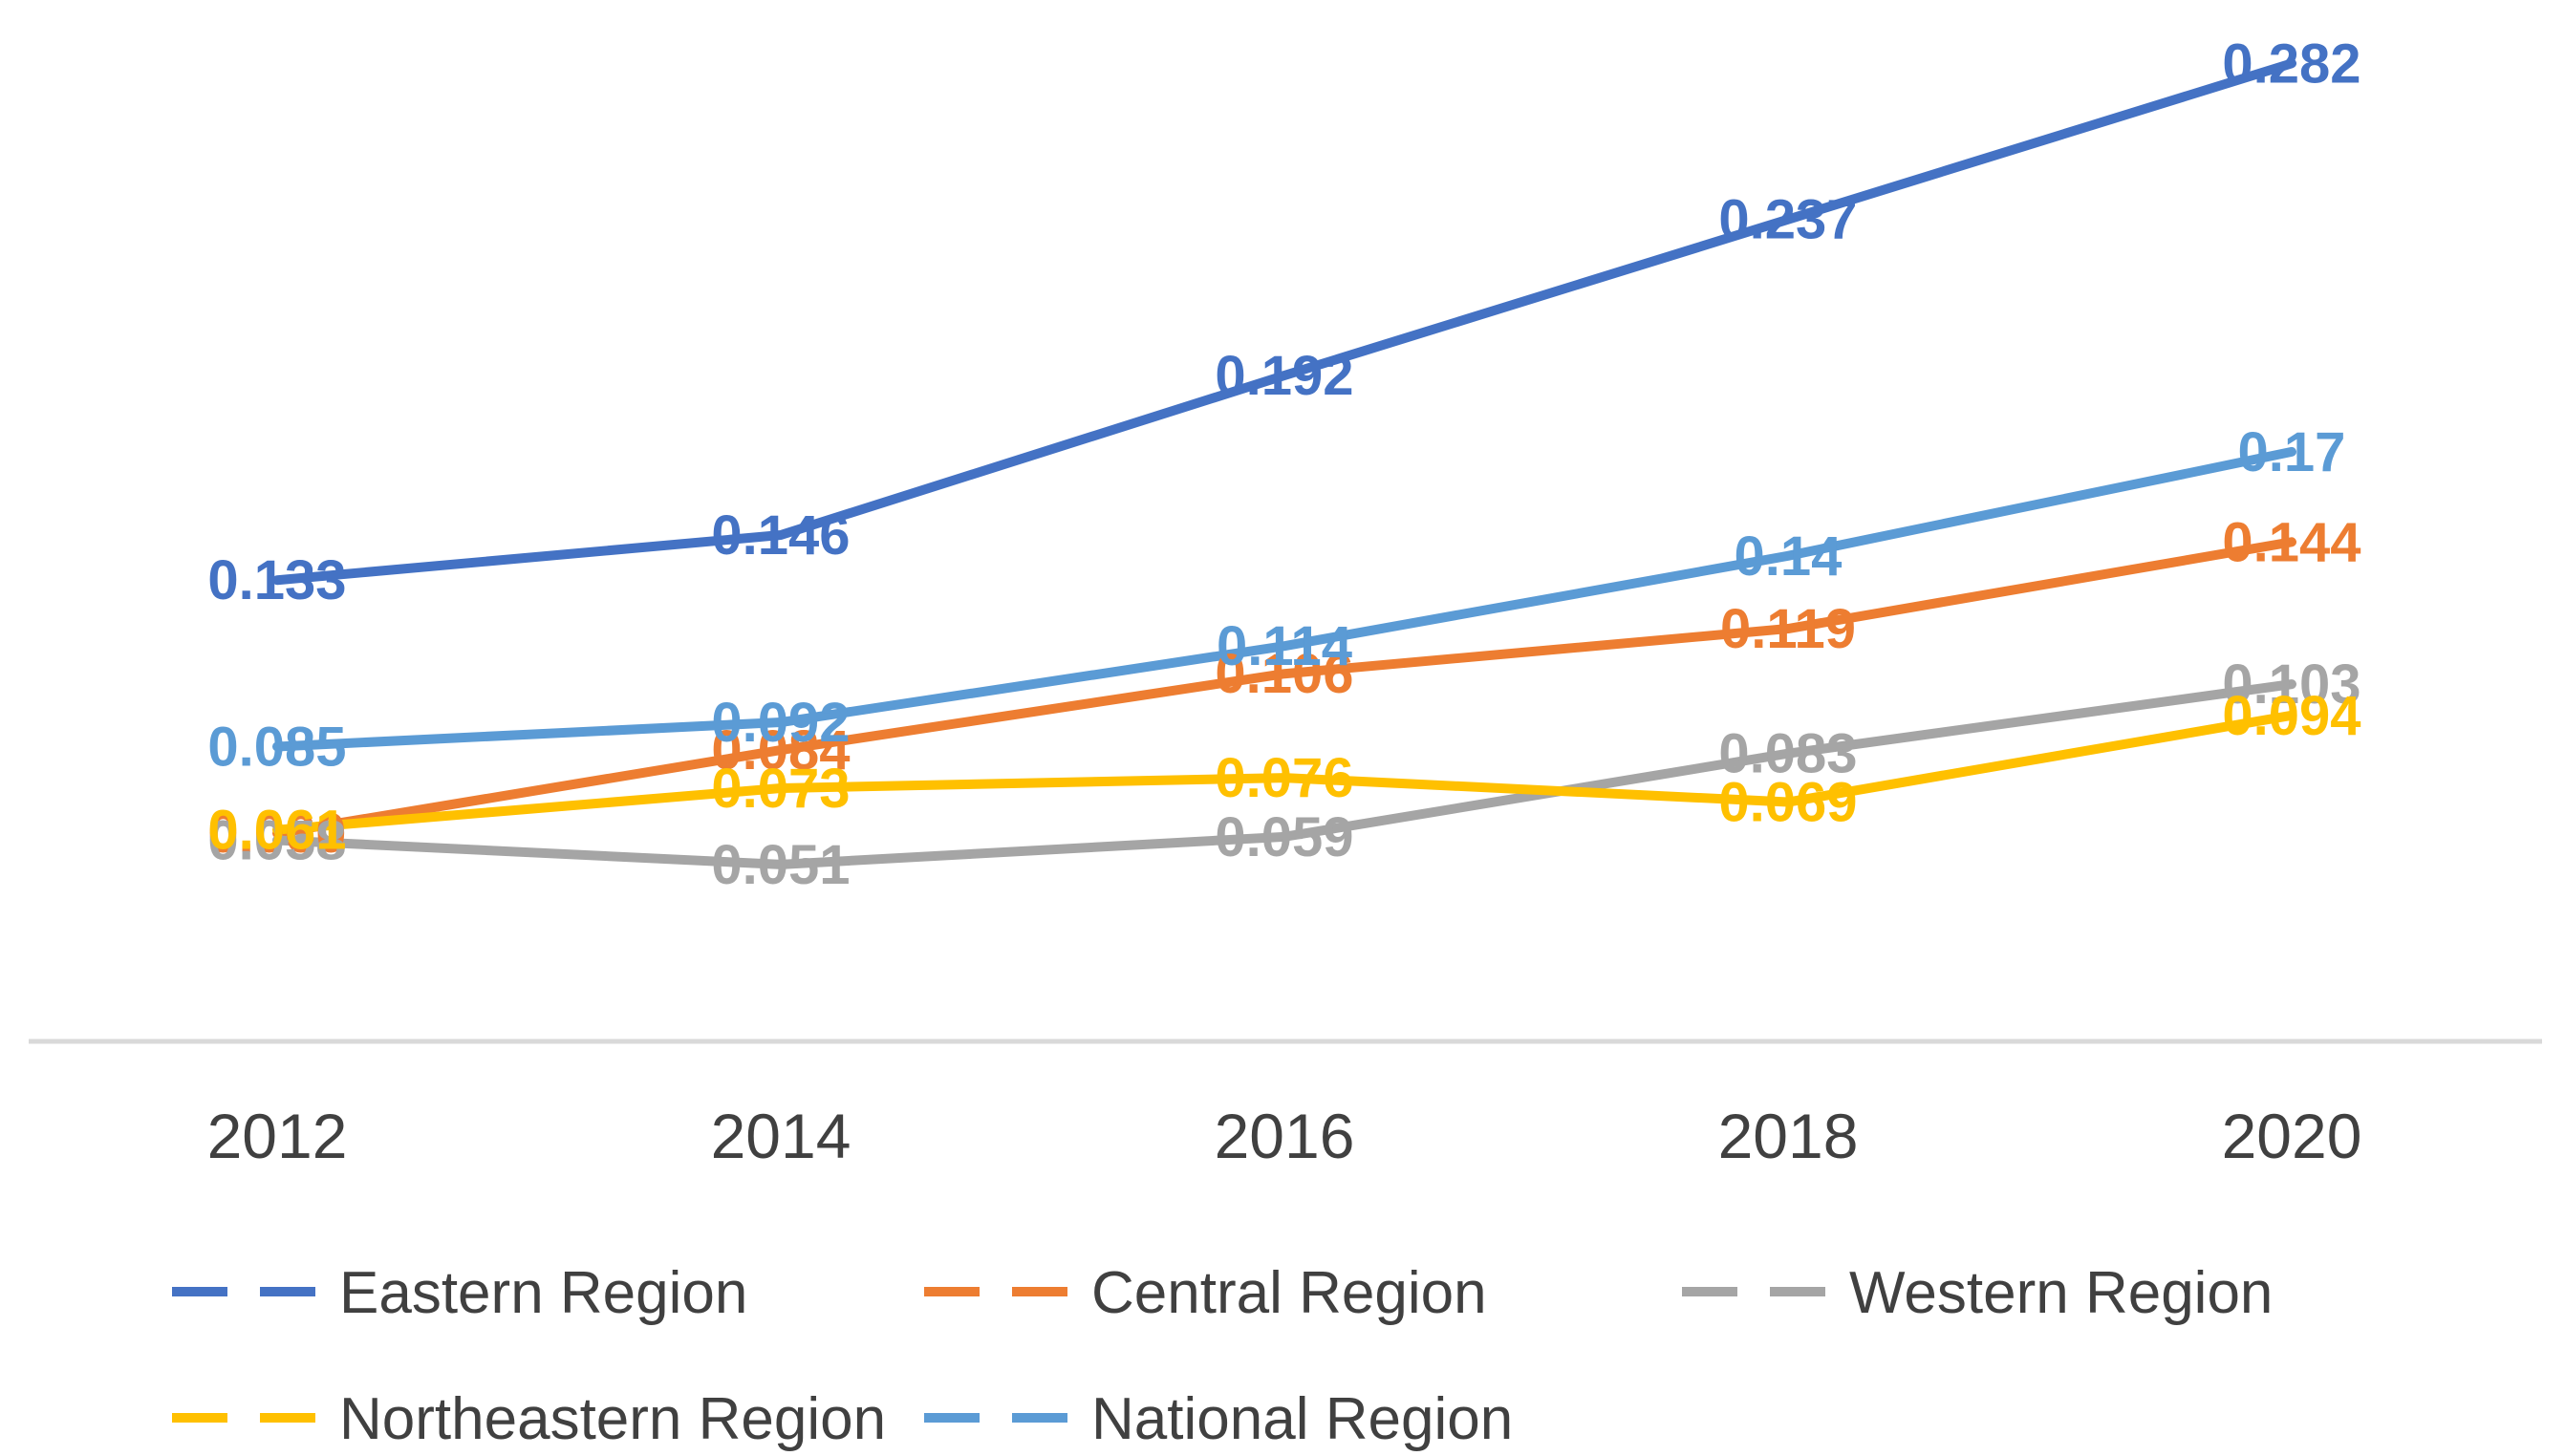  What do you see at coordinates (612, 1419) in the screenshot?
I see `legend-label-northeastern-region: Northeastern Region` at bounding box center [612, 1419].